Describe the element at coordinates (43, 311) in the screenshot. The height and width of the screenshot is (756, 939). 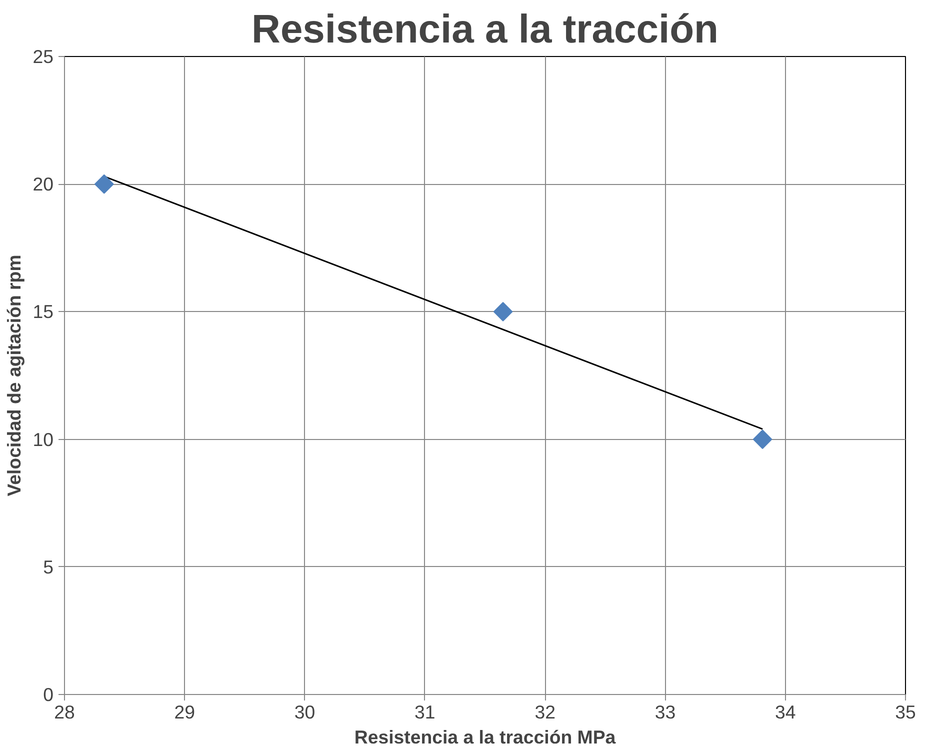
I see `y-tick-label: 15` at that location.